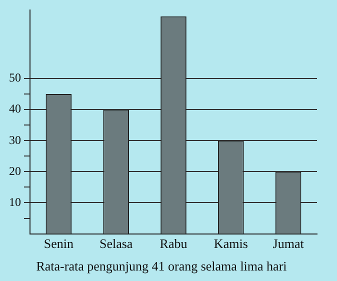 The image size is (337, 281). What do you see at coordinates (15, 139) in the screenshot?
I see `y-tick-label: 30` at bounding box center [15, 139].